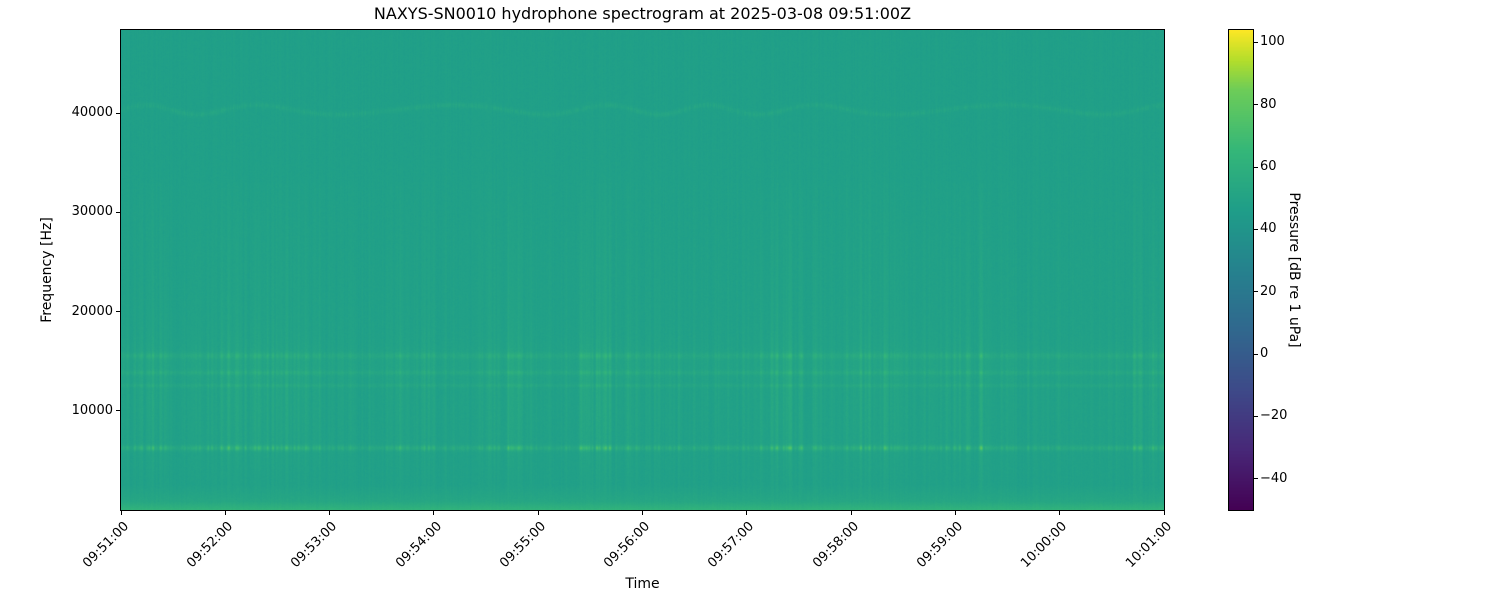 The image size is (1500, 600). What do you see at coordinates (1274, 478) in the screenshot?
I see `colorbar-tick-label: −40` at bounding box center [1274, 478].